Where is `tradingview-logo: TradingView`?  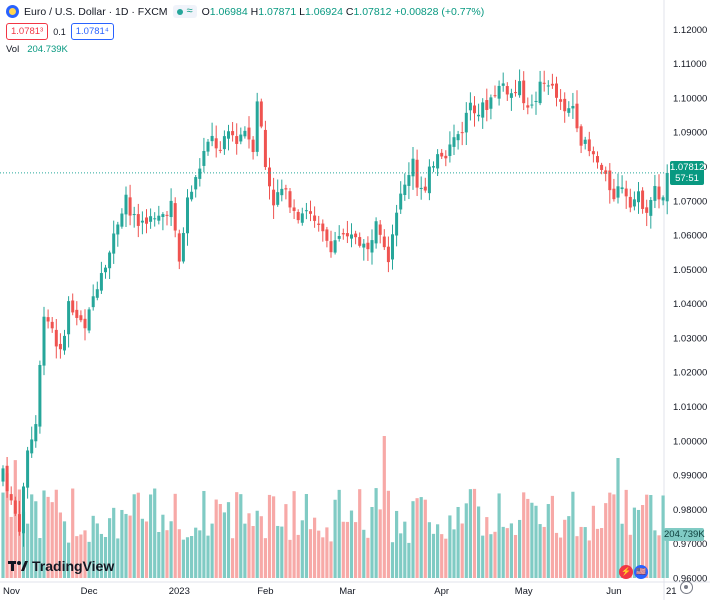 tradingview-logo: TradingView is located at coordinates (61, 566).